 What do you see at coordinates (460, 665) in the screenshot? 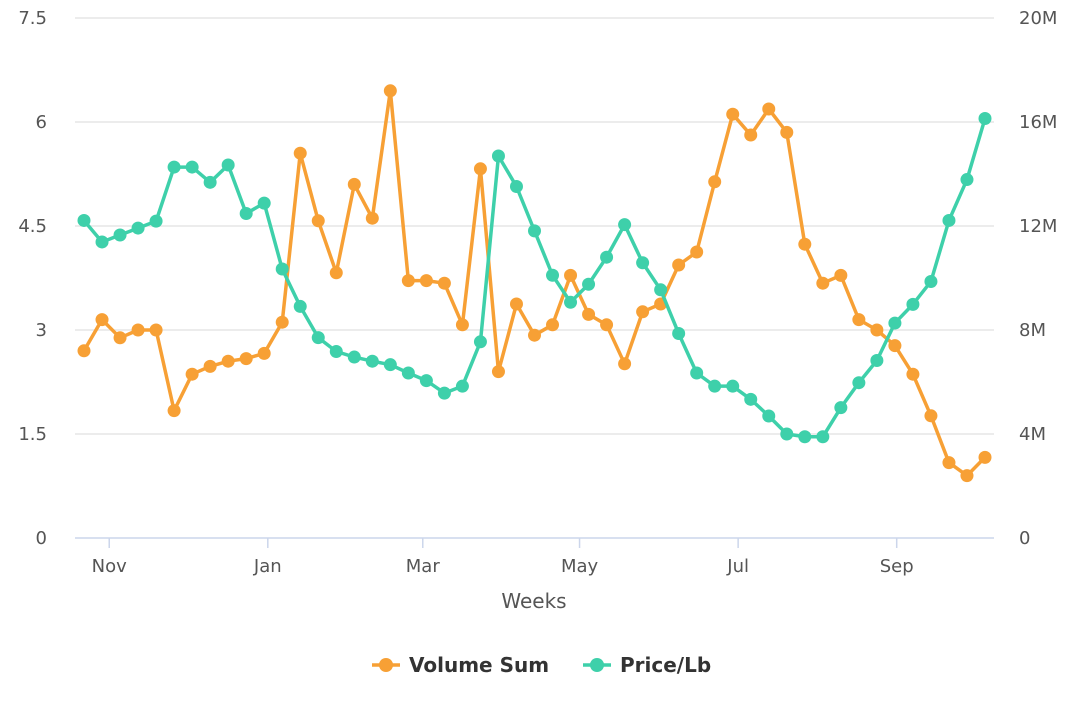
I see `legend-item: Volume Sum` at bounding box center [460, 665].